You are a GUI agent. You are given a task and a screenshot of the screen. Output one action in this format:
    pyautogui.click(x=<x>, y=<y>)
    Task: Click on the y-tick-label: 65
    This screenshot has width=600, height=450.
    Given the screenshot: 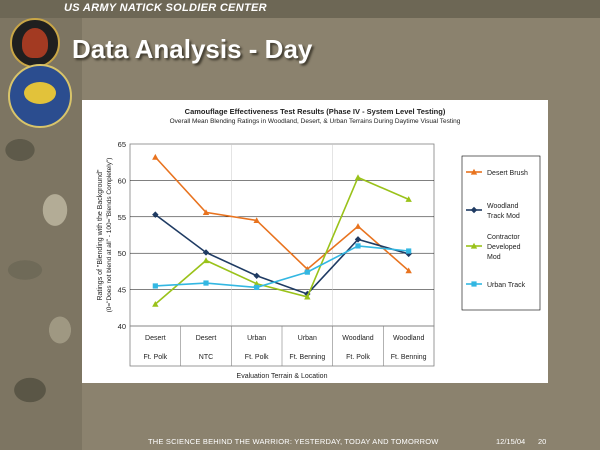 What is the action you would take?
    pyautogui.click(x=122, y=144)
    